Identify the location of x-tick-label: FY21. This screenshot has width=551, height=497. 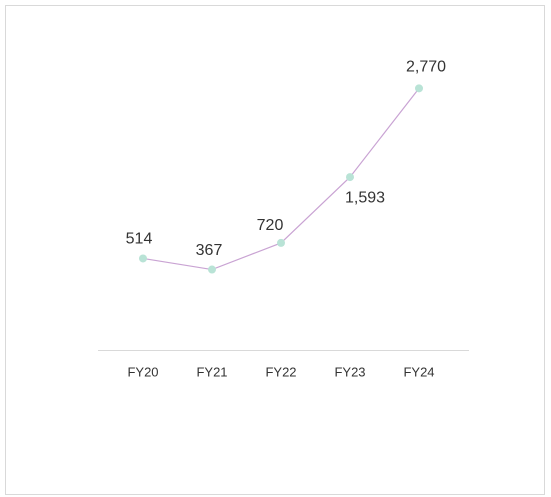
(211, 371).